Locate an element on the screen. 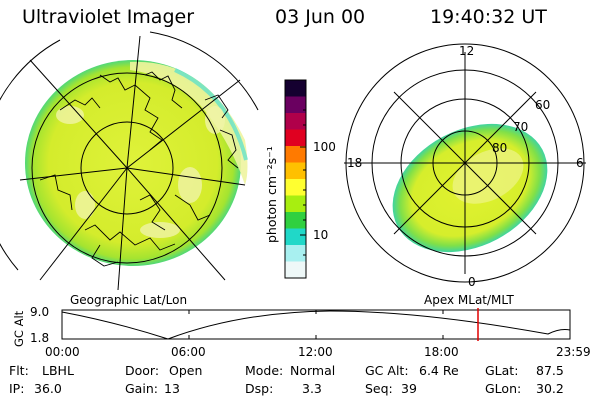 The image size is (600, 400). status-gain-label: Gain: is located at coordinates (141, 388).